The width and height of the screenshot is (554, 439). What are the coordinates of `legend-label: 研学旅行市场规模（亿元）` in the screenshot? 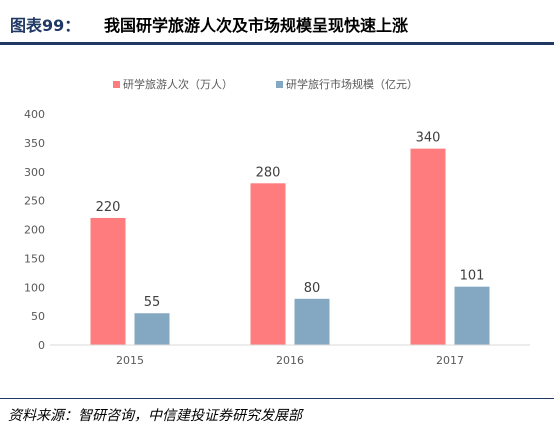 It's located at (352, 84).